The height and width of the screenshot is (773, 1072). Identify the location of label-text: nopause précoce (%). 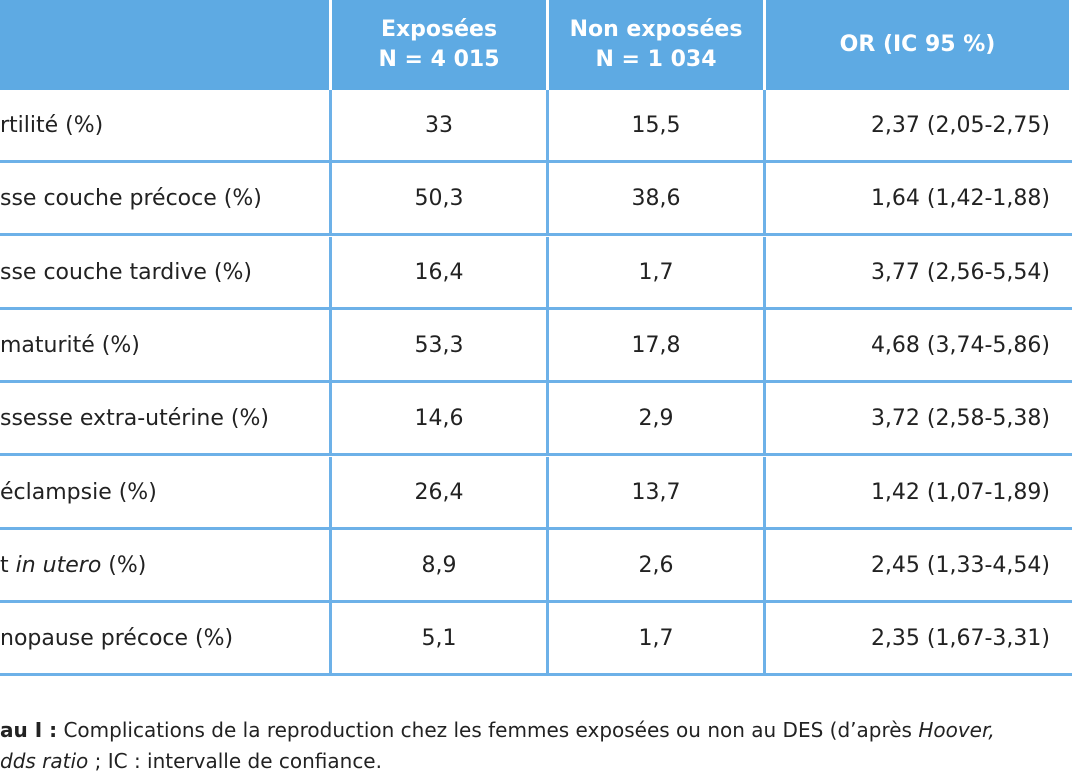
(117, 638).